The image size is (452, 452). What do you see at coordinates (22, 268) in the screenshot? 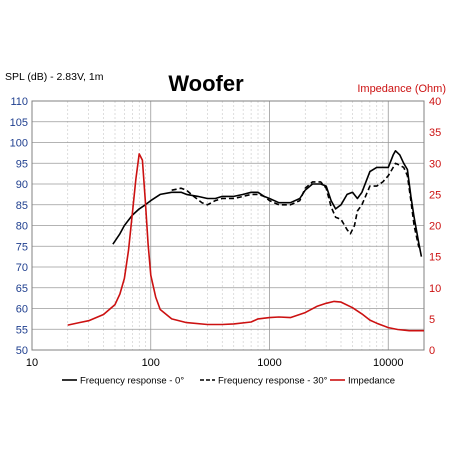
I see `y-tick-label: 70` at bounding box center [22, 268].